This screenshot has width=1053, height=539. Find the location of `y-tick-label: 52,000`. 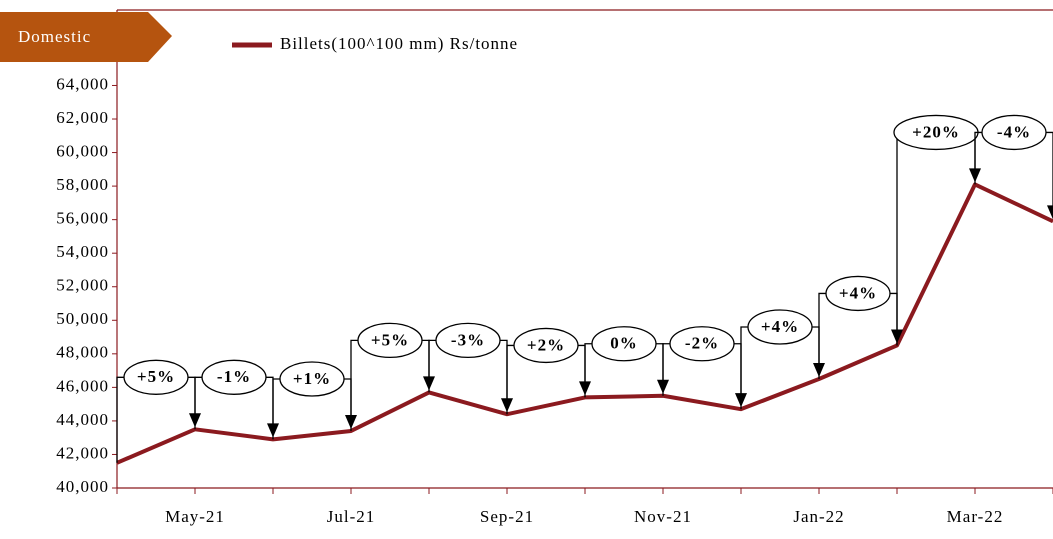

y-tick-label: 52,000 is located at coordinates (82, 285).